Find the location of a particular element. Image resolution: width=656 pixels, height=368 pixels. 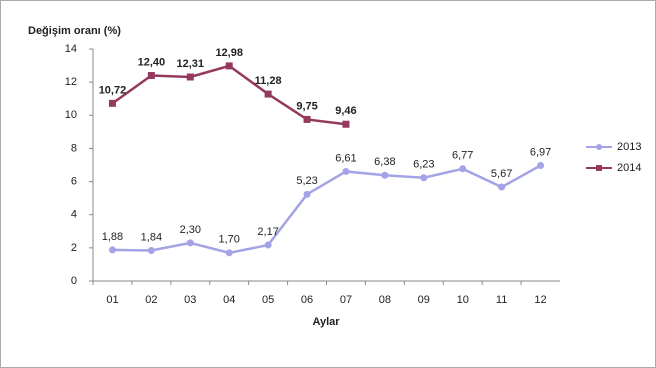

y-tick-label: 4 is located at coordinates (74, 215).